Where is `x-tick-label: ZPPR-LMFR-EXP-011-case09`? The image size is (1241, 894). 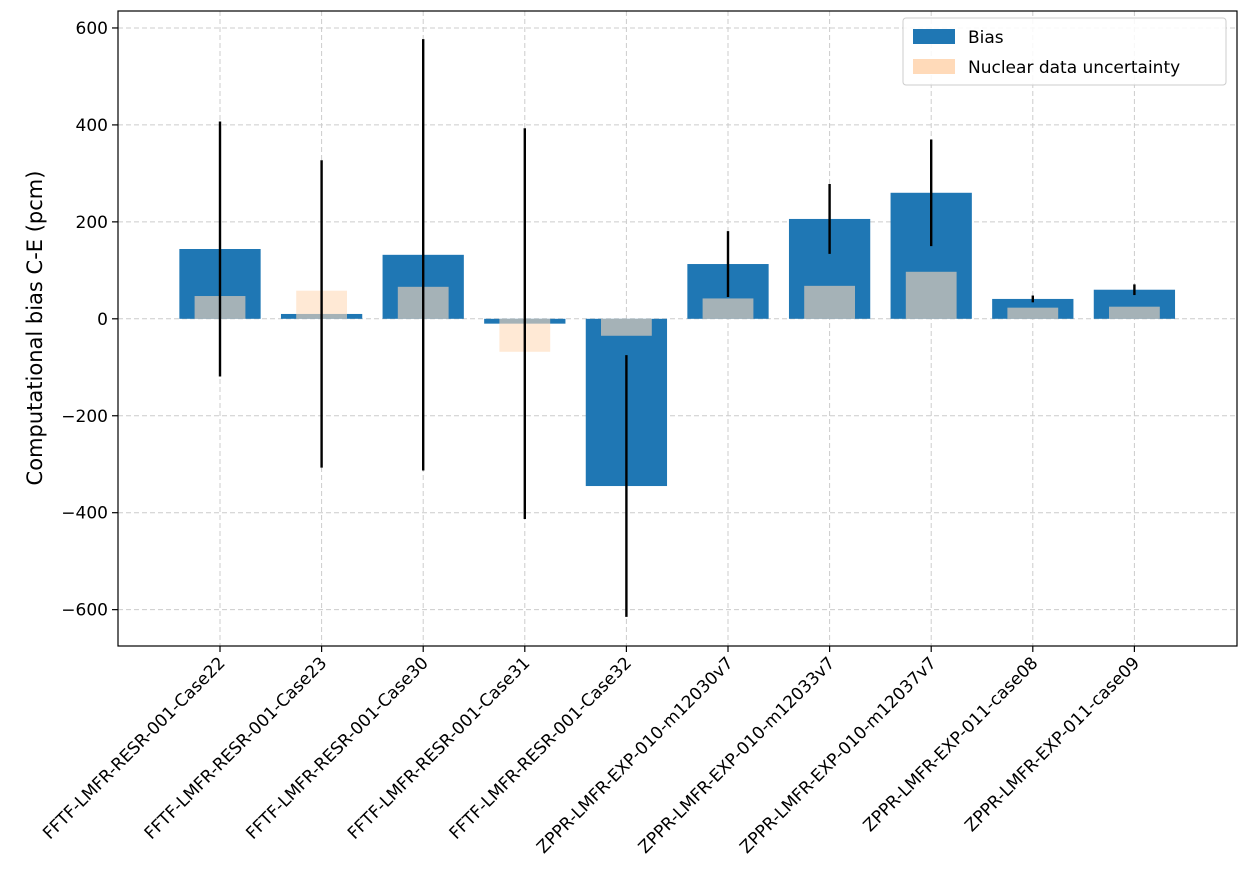
x-tick-label: ZPPR-LMFR-EXP-011-case09 is located at coordinates (1052, 744).